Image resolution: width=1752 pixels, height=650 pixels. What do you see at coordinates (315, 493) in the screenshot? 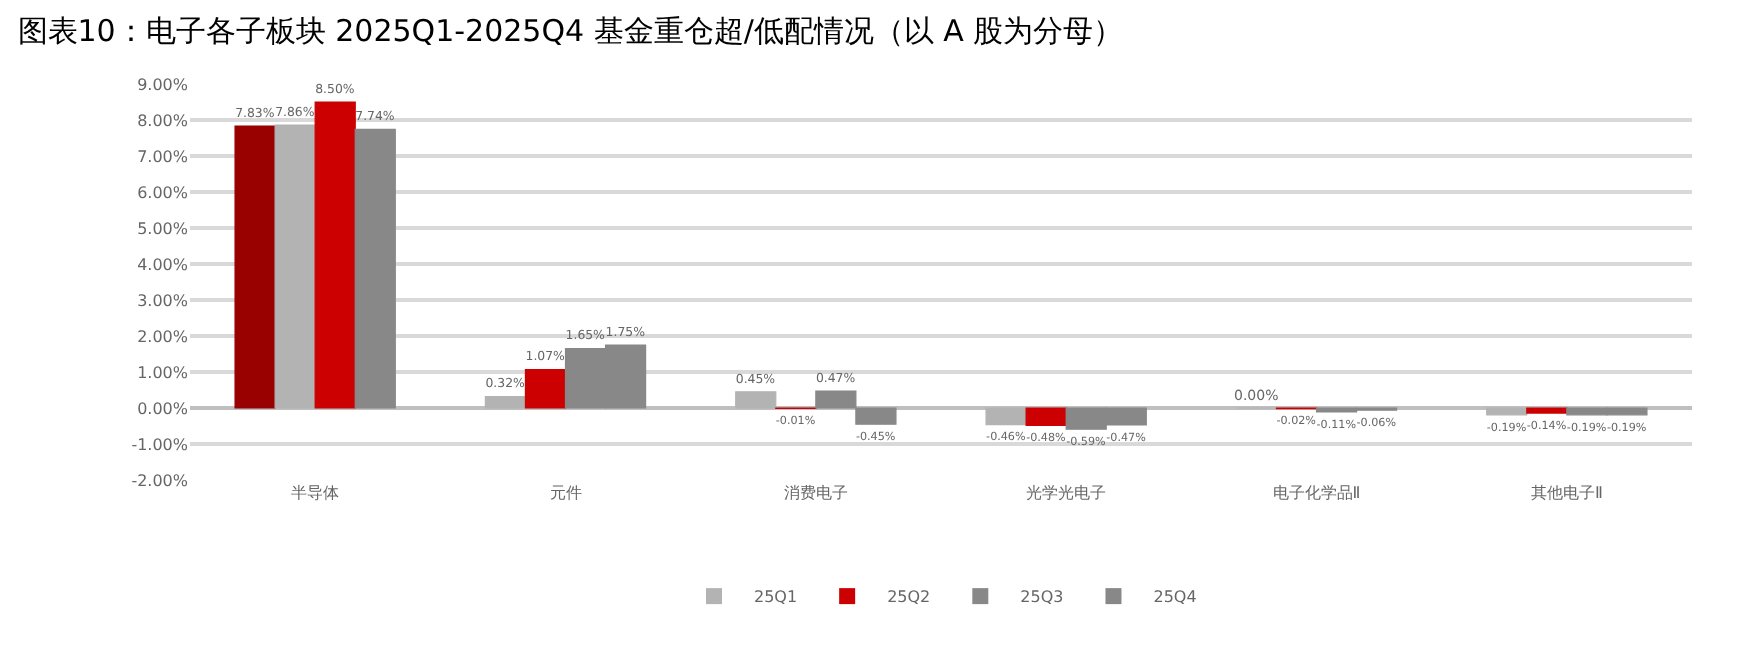
I see `x-tick-label: 半导体` at bounding box center [315, 493].